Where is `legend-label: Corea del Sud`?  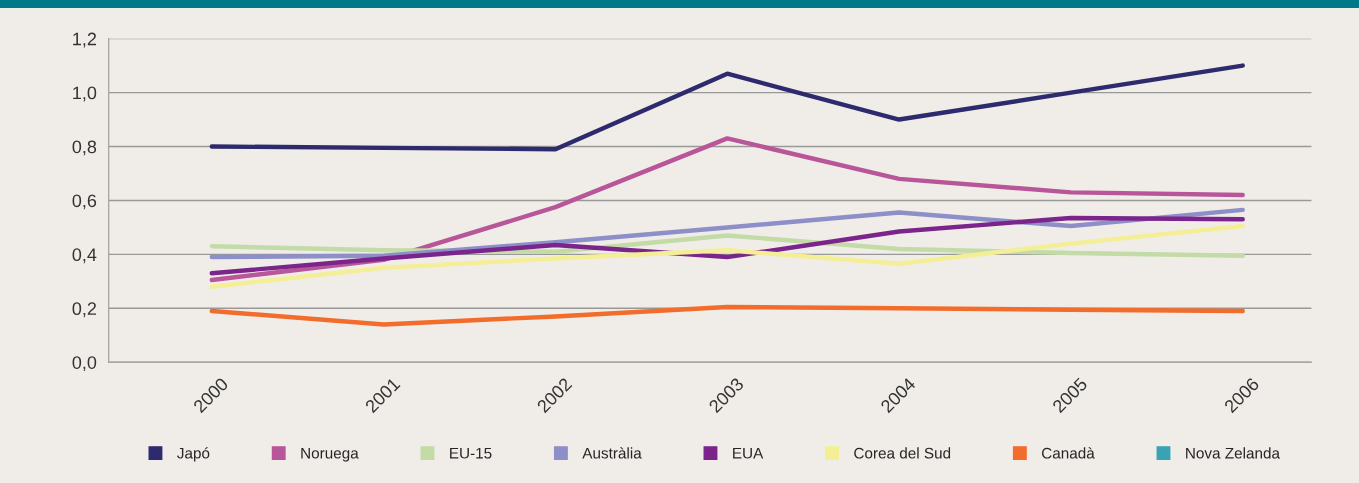
legend-label: Corea del Sud is located at coordinates (902, 453).